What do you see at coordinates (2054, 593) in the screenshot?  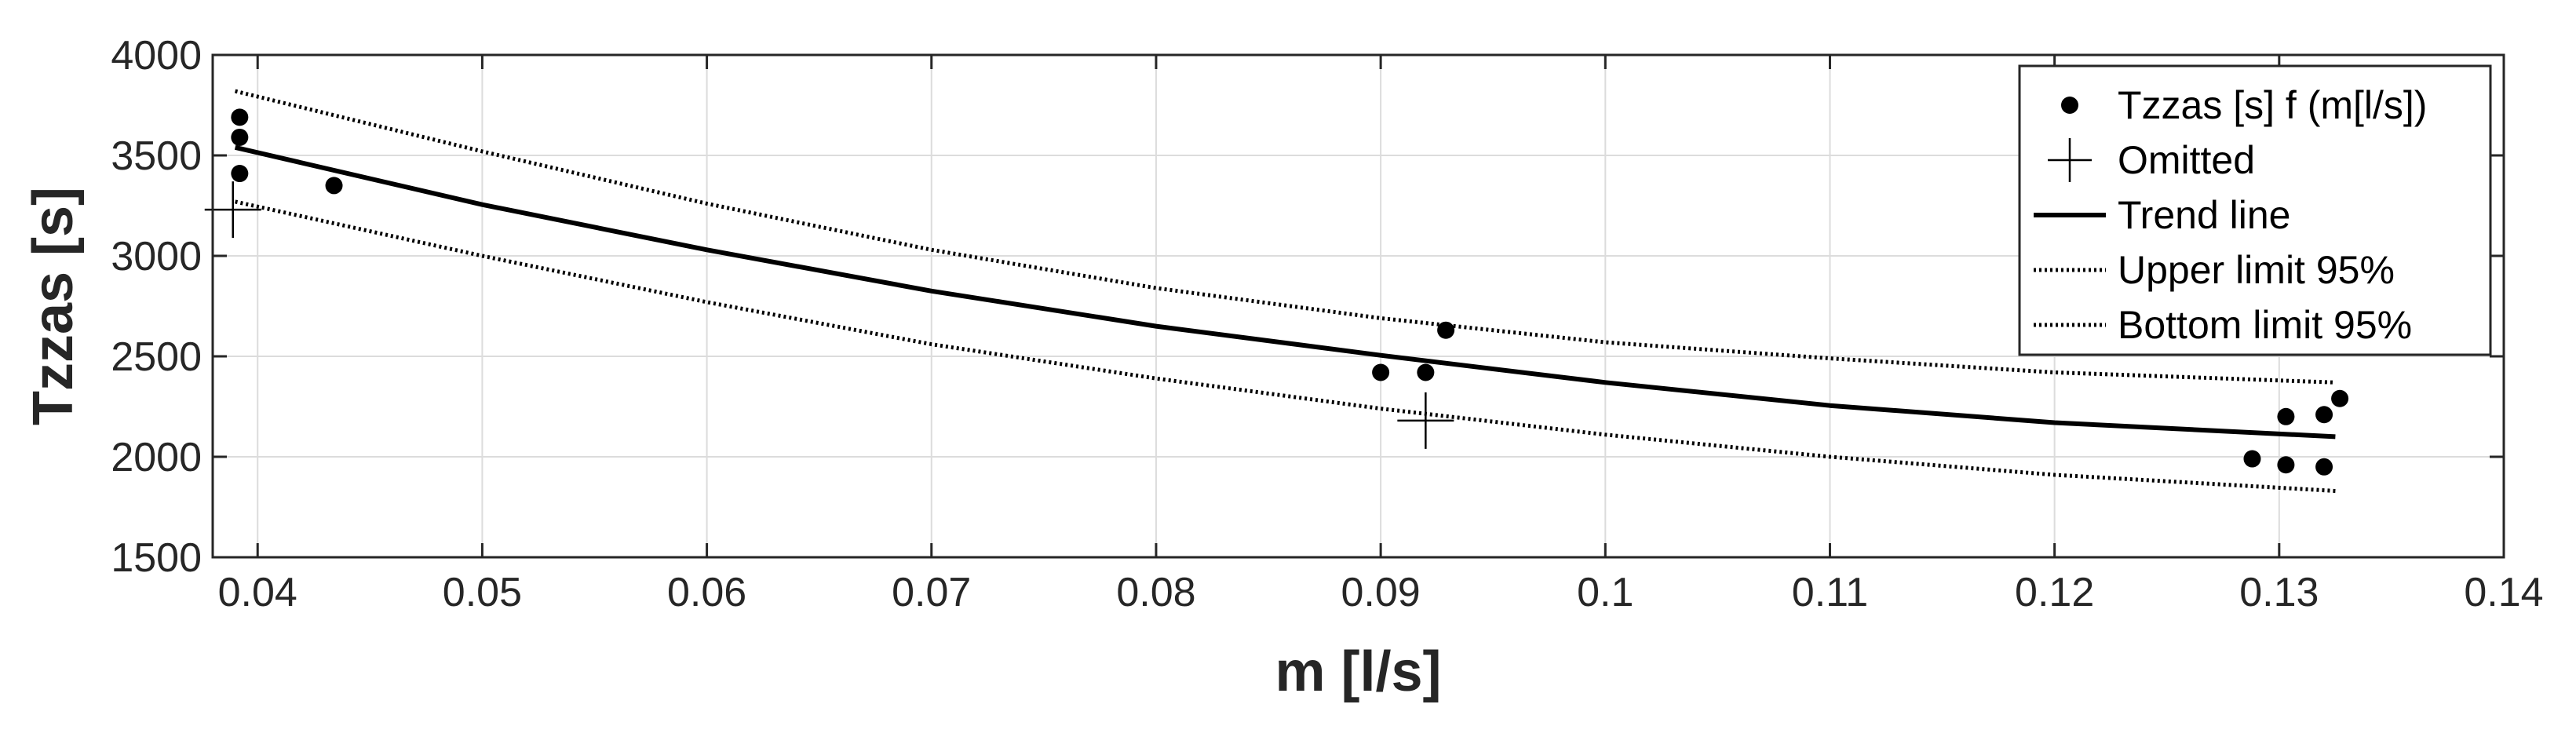 I see `x-tick-label: 0.12` at bounding box center [2054, 593].